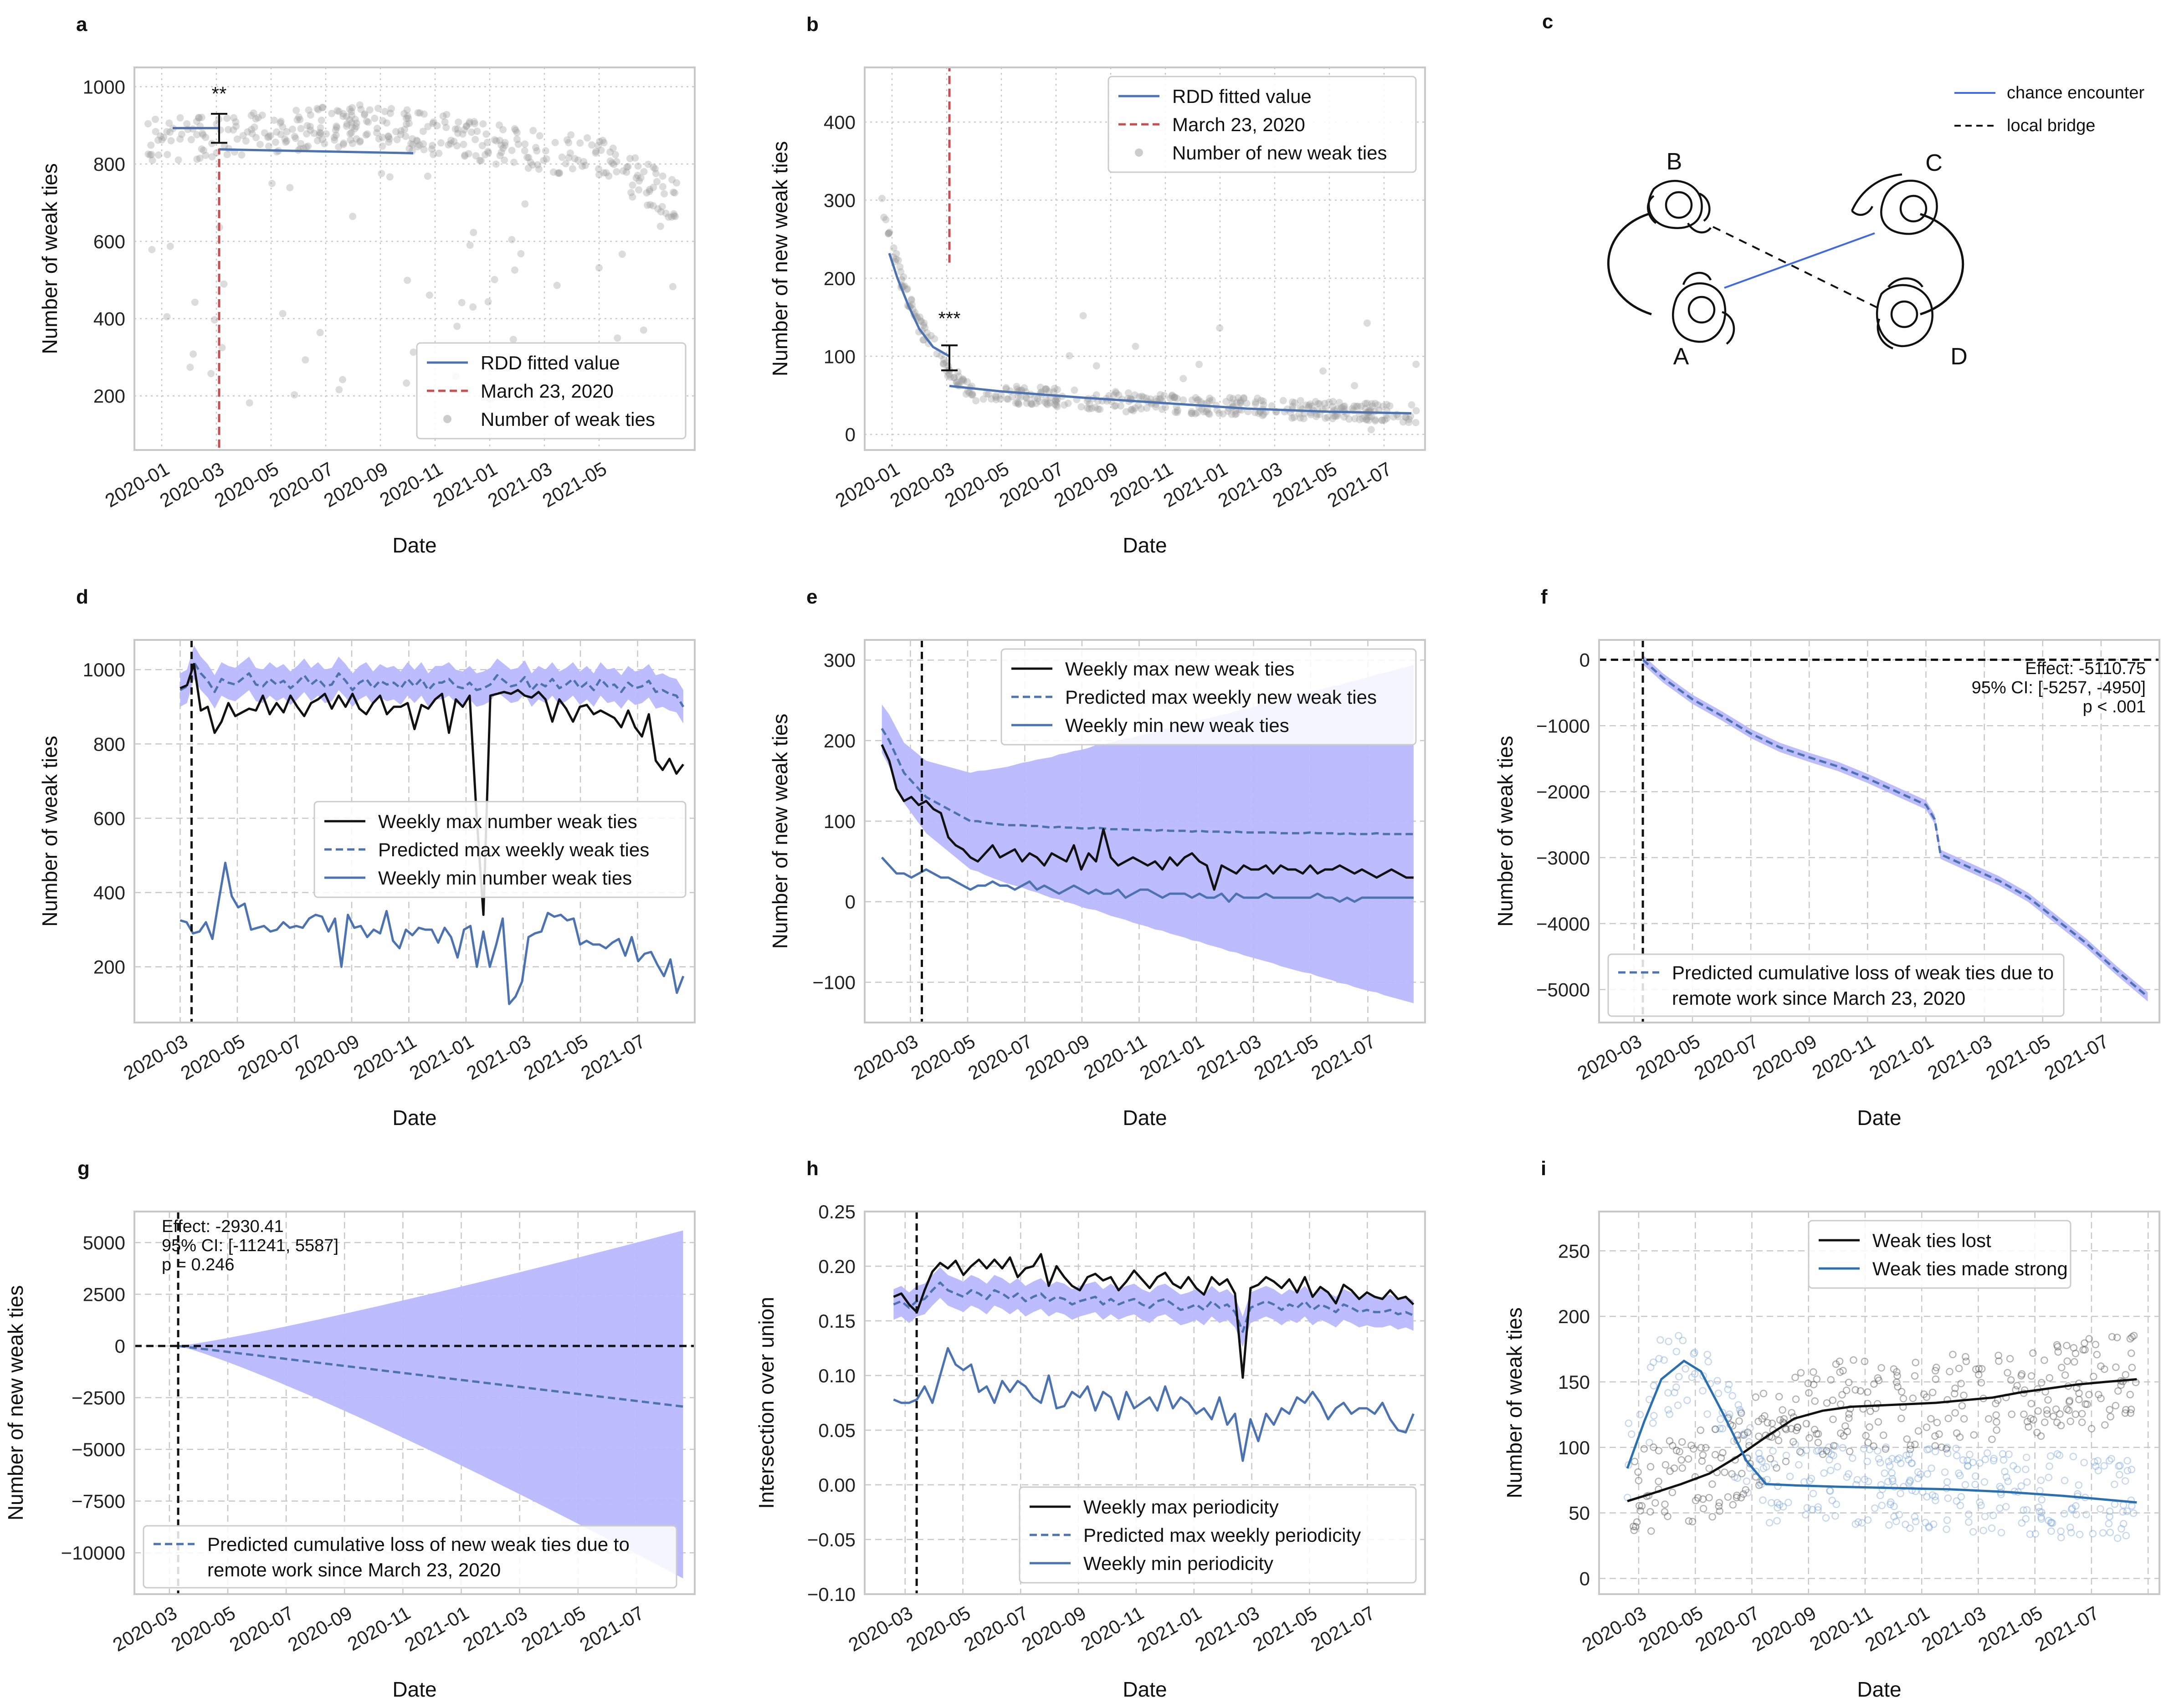 This screenshot has width=2174, height=1708. Describe the element at coordinates (1727, 1629) in the screenshot. I see `x-tick-label: 2020-07` at that location.